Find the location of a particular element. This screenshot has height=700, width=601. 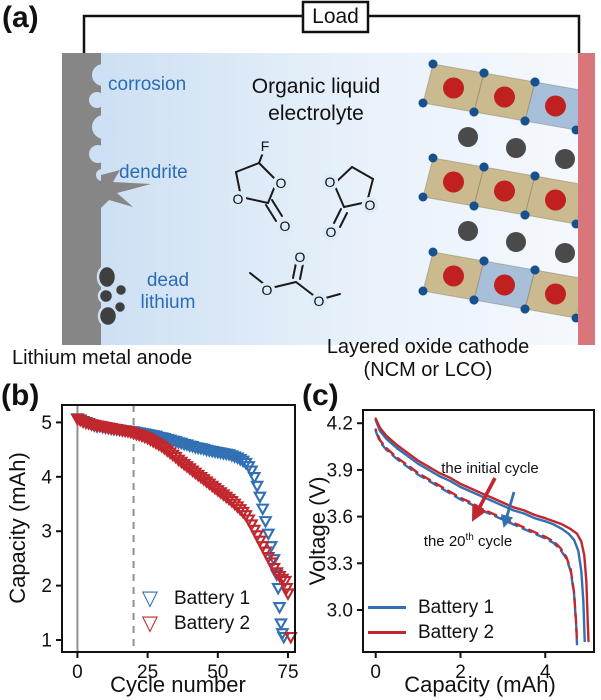

panel-b-label: (b) is located at coordinates (20, 395).